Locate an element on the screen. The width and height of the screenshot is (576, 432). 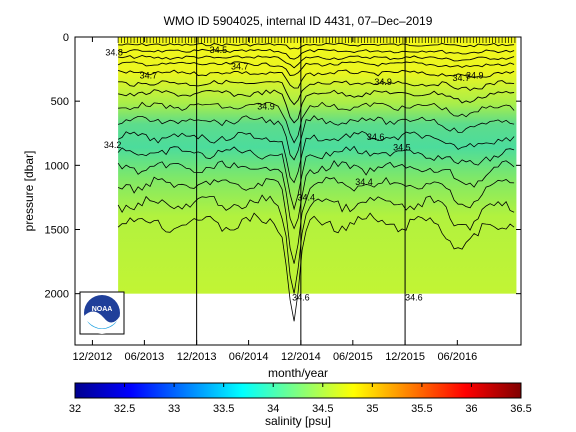
x-tick-label: 06/2014 is located at coordinates (249, 357).